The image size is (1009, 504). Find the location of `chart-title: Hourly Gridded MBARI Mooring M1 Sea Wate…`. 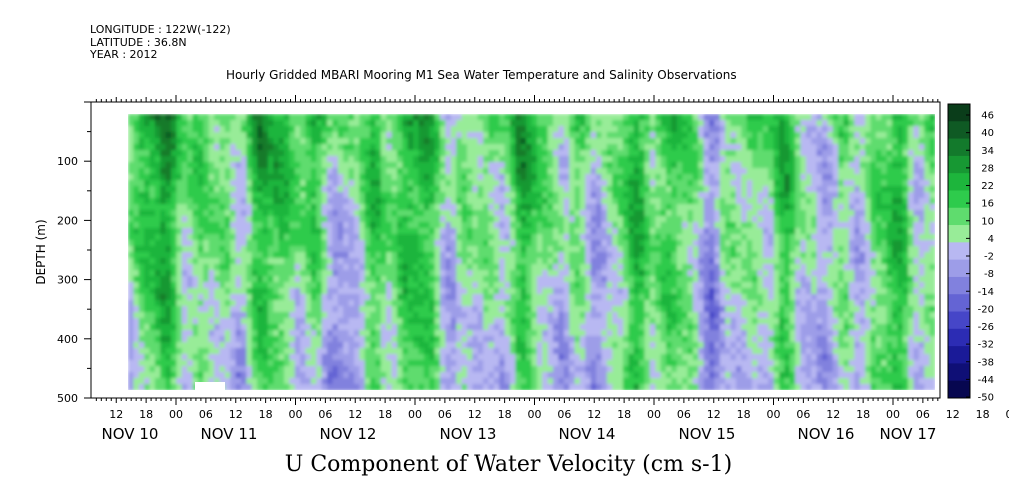

chart-title: Hourly Gridded MBARI Mooring M1 Sea Wate… is located at coordinates (481, 75).